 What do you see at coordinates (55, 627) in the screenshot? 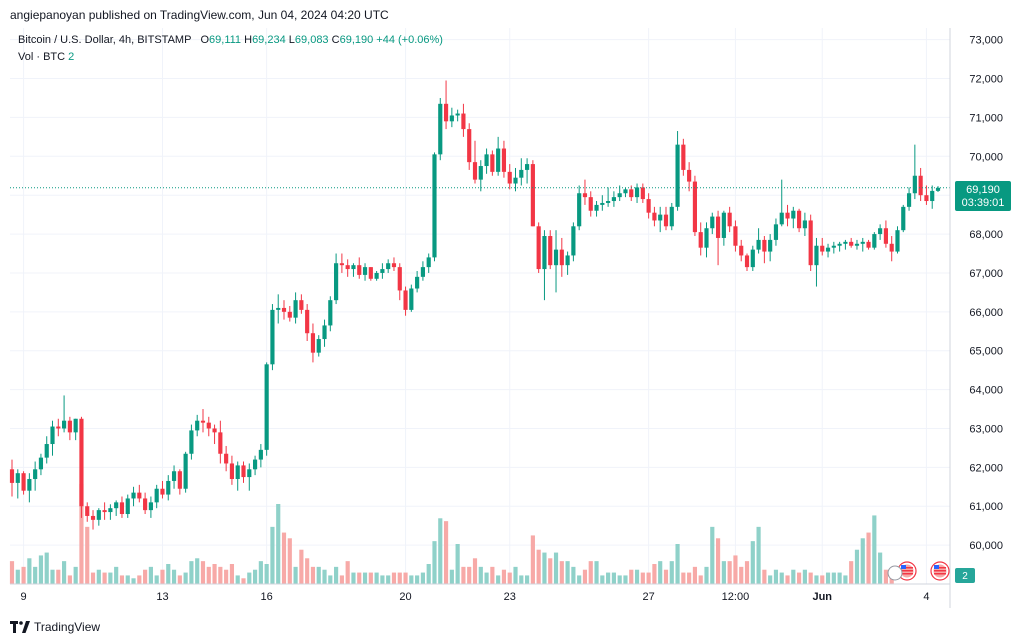
I see `footer-brand: TradingView` at bounding box center [55, 627].